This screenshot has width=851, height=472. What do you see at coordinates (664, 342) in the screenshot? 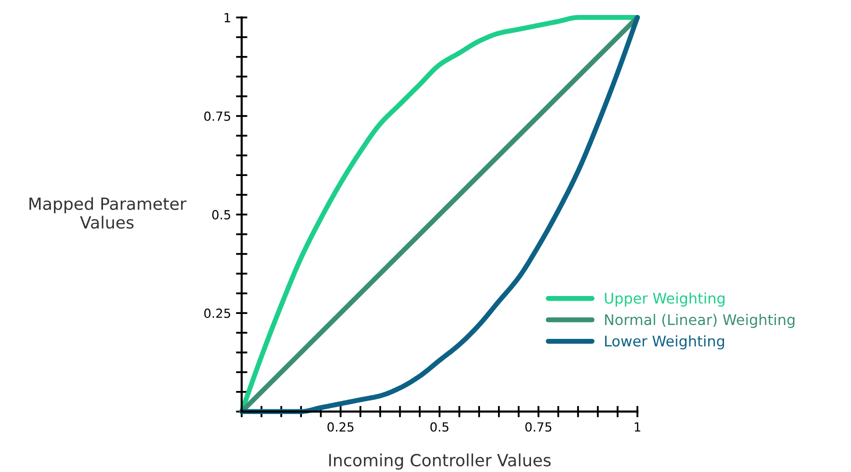
I see `legend-label: Lower Weighting` at bounding box center [664, 342].